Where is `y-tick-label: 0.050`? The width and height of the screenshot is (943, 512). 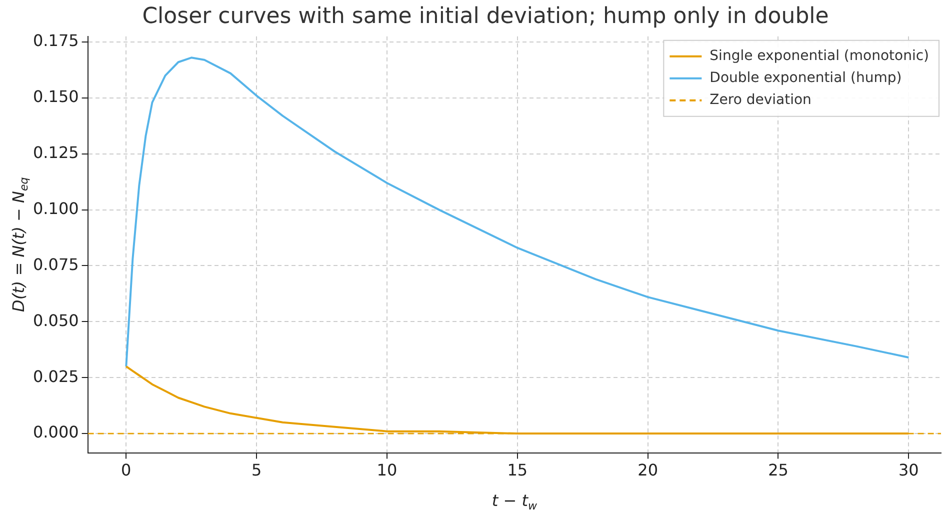
y-tick-label: 0.050 is located at coordinates (55, 320).